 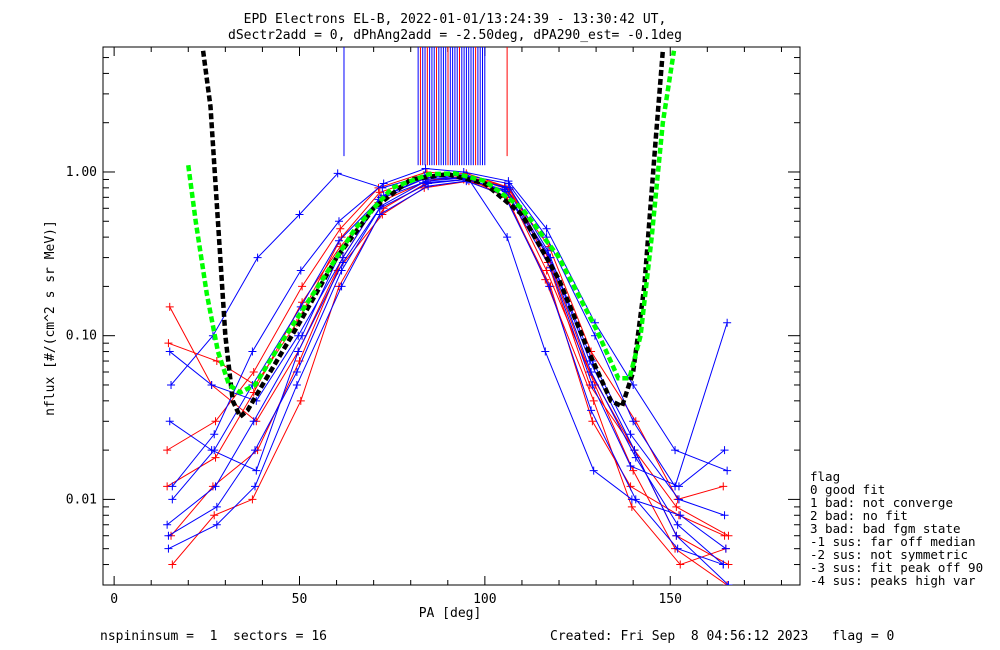 What do you see at coordinates (889, 554) in the screenshot?
I see `legend-item: -2 sus: not symmetric` at bounding box center [889, 554].